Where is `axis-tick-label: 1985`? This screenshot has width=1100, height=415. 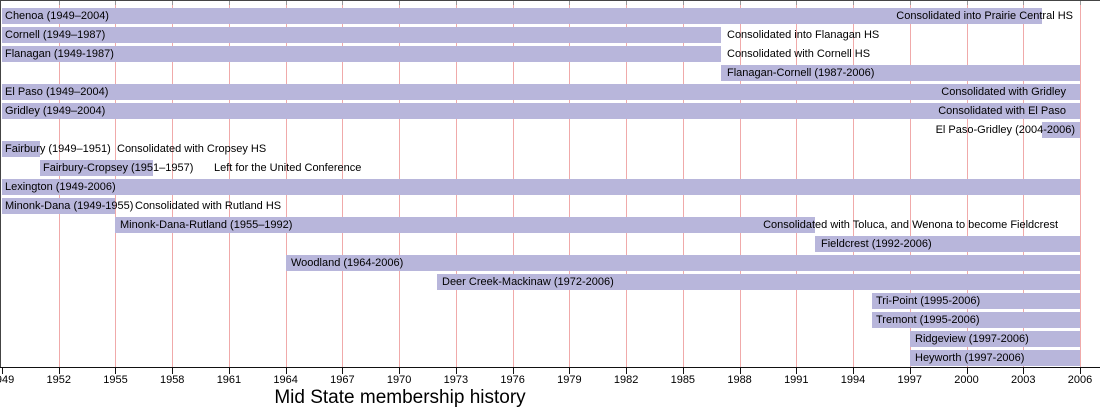 axis-tick-label: 1985 is located at coordinates (683, 380).